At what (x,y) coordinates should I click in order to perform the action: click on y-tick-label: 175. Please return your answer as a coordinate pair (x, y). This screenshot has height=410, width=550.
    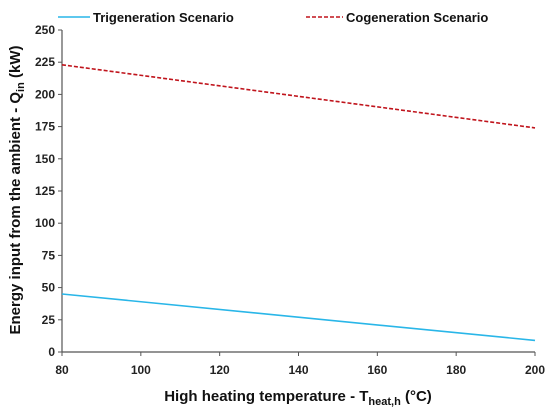
    Looking at the image, I should click on (45, 127).